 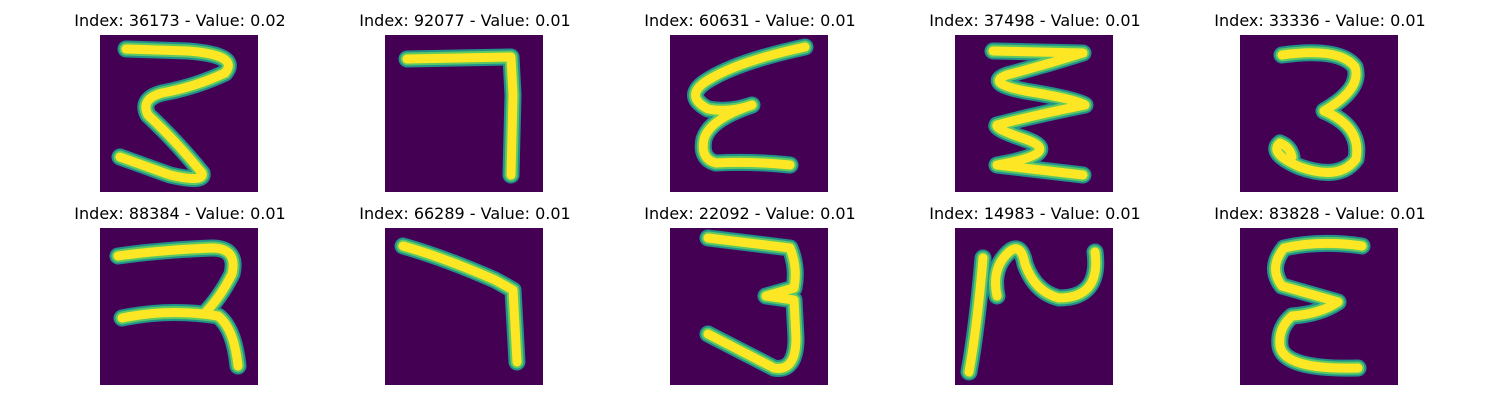 What do you see at coordinates (180, 213) in the screenshot?
I see `panel-title: Index: 88384 - Value: 0.01` at bounding box center [180, 213].